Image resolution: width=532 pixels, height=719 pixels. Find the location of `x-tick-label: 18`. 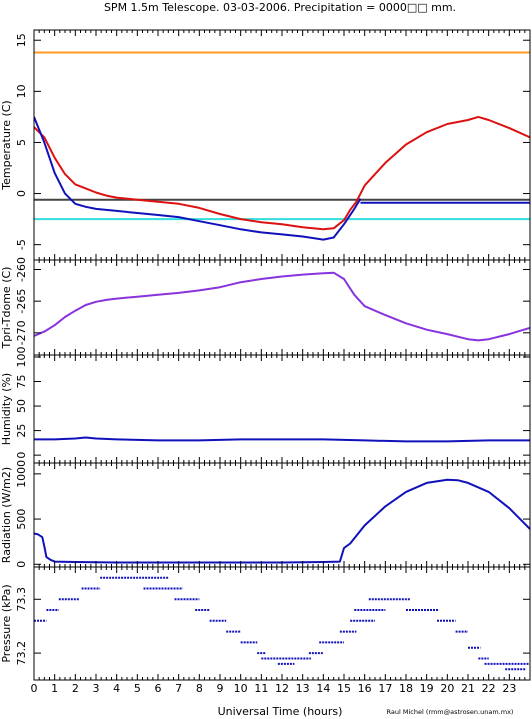

x-tick-label: 18 is located at coordinates (406, 688).